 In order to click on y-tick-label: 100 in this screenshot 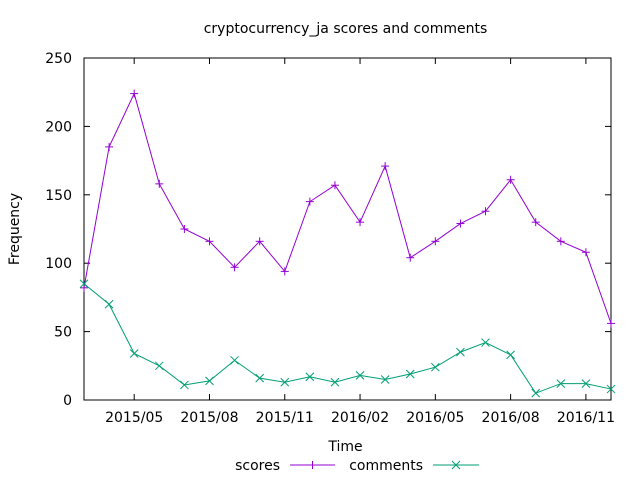, I will do `click(58, 264)`.